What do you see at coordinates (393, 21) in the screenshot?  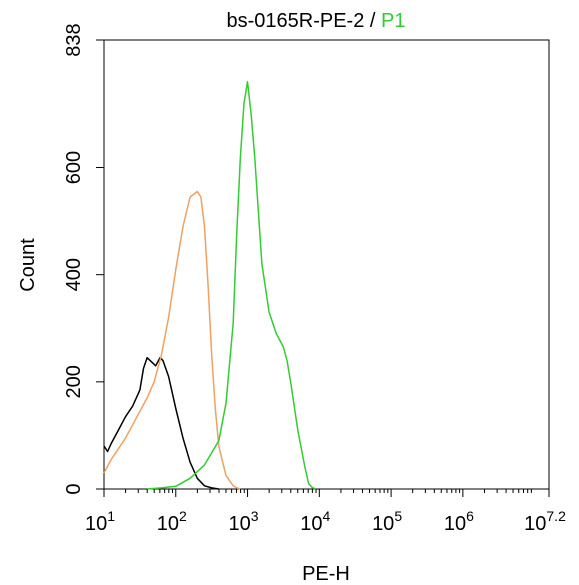 I see `title-gate: P1` at bounding box center [393, 21].